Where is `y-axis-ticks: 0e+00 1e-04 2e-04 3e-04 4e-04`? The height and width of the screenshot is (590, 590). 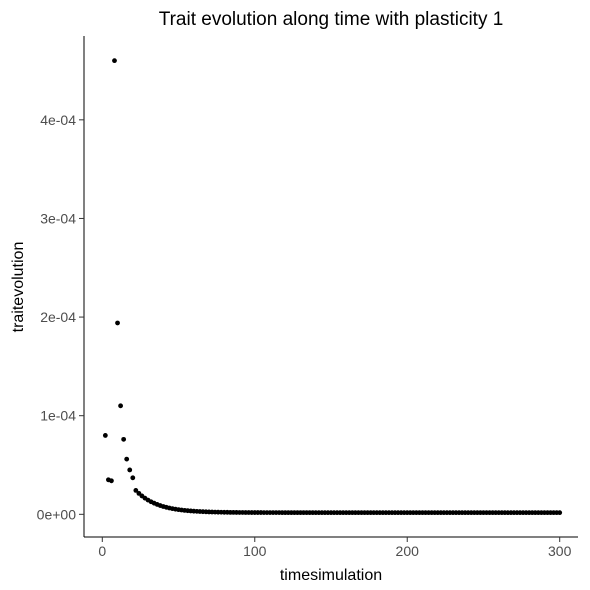 y-axis-ticks: 0e+00 1e-04 2e-04 3e-04 4e-04 is located at coordinates (60, 317).